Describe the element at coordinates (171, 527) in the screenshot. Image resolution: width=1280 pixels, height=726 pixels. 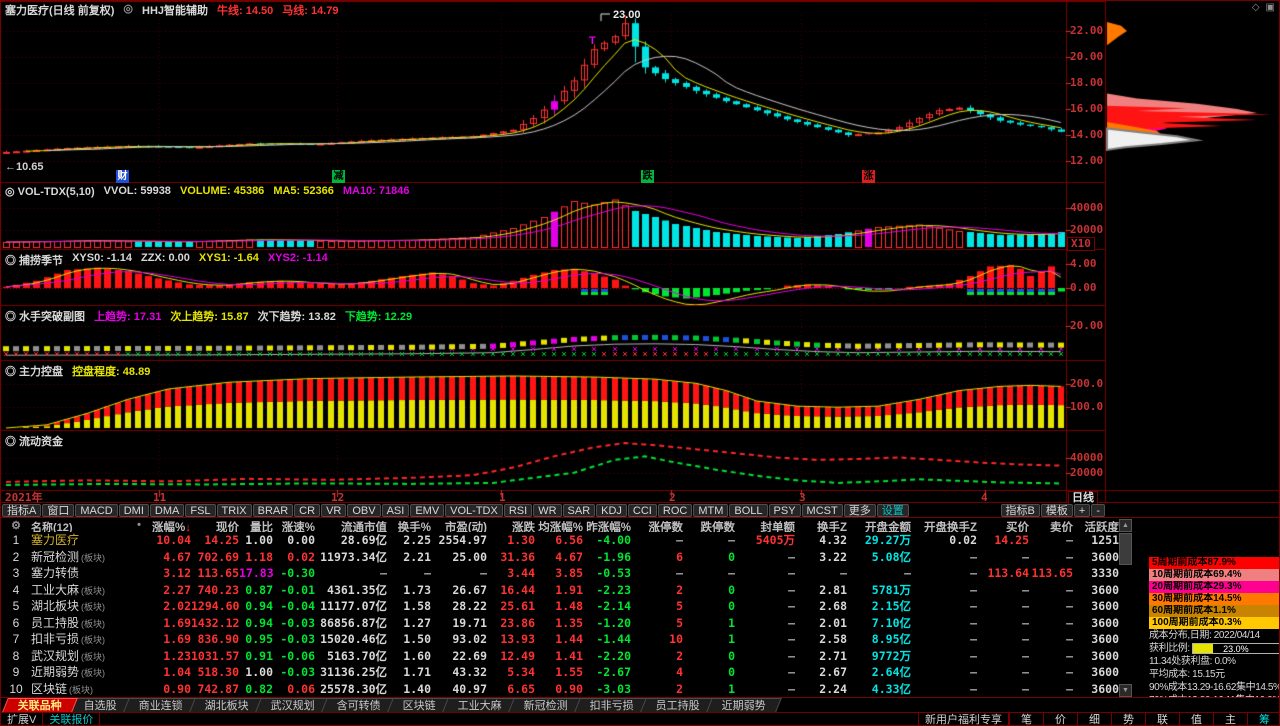
I see `column-header-0: 涨幅%↓` at that location.